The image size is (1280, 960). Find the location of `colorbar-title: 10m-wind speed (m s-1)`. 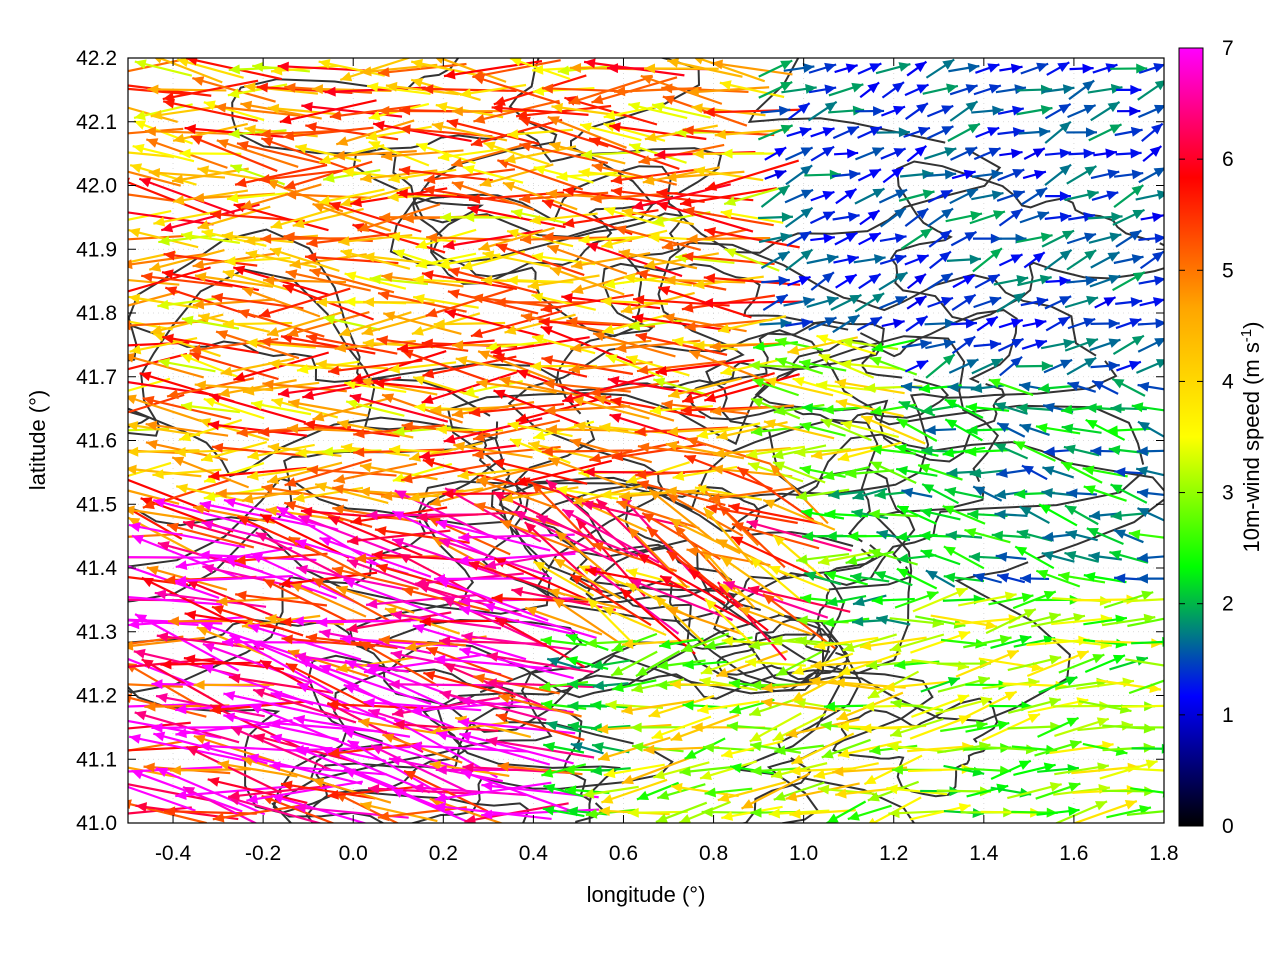

colorbar-title: 10m-wind speed (m s-1) is located at coordinates (1251, 437).